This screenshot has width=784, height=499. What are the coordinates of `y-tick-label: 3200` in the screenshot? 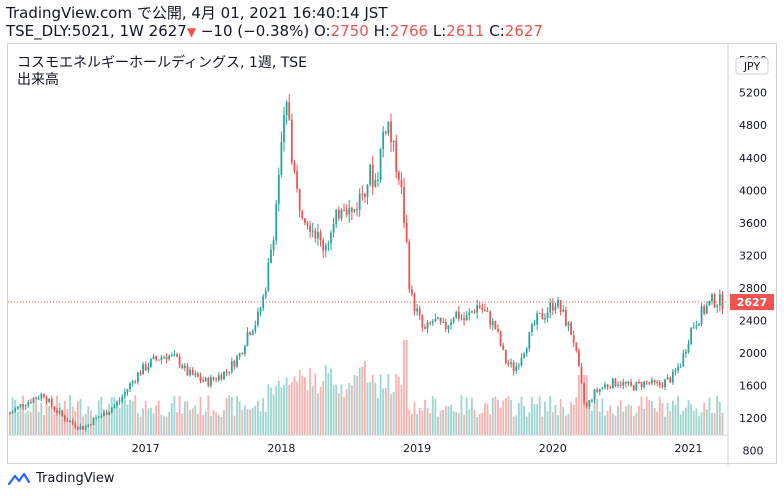 It's located at (753, 255).